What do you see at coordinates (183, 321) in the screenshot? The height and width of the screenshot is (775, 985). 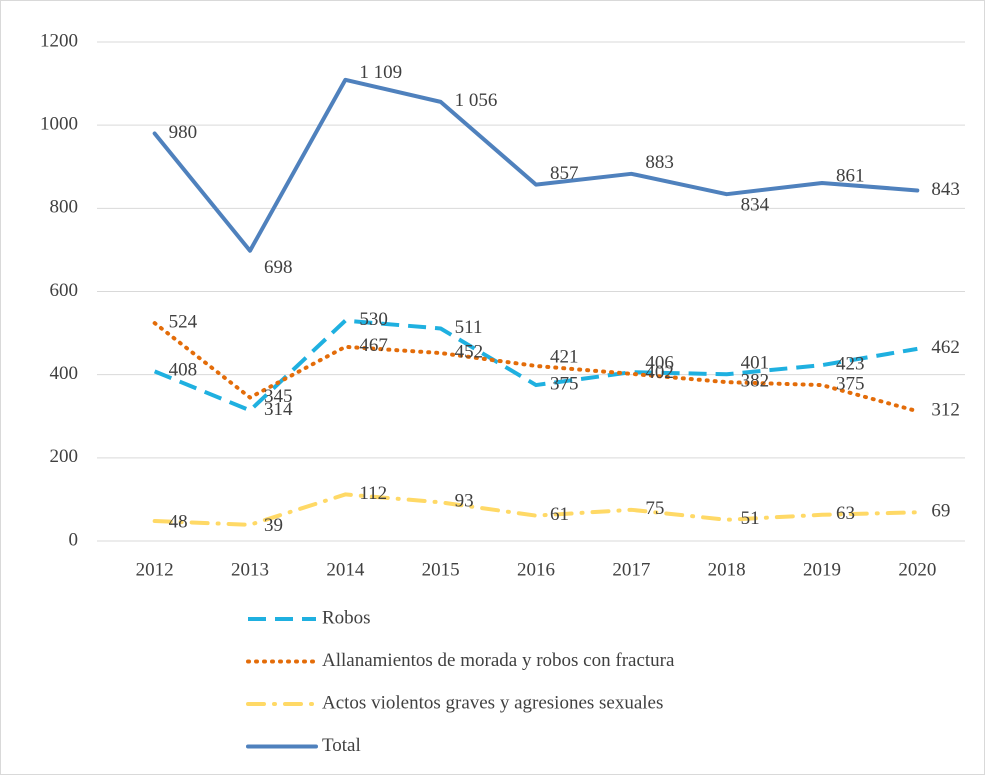 I see `data-label: 524` at bounding box center [183, 321].